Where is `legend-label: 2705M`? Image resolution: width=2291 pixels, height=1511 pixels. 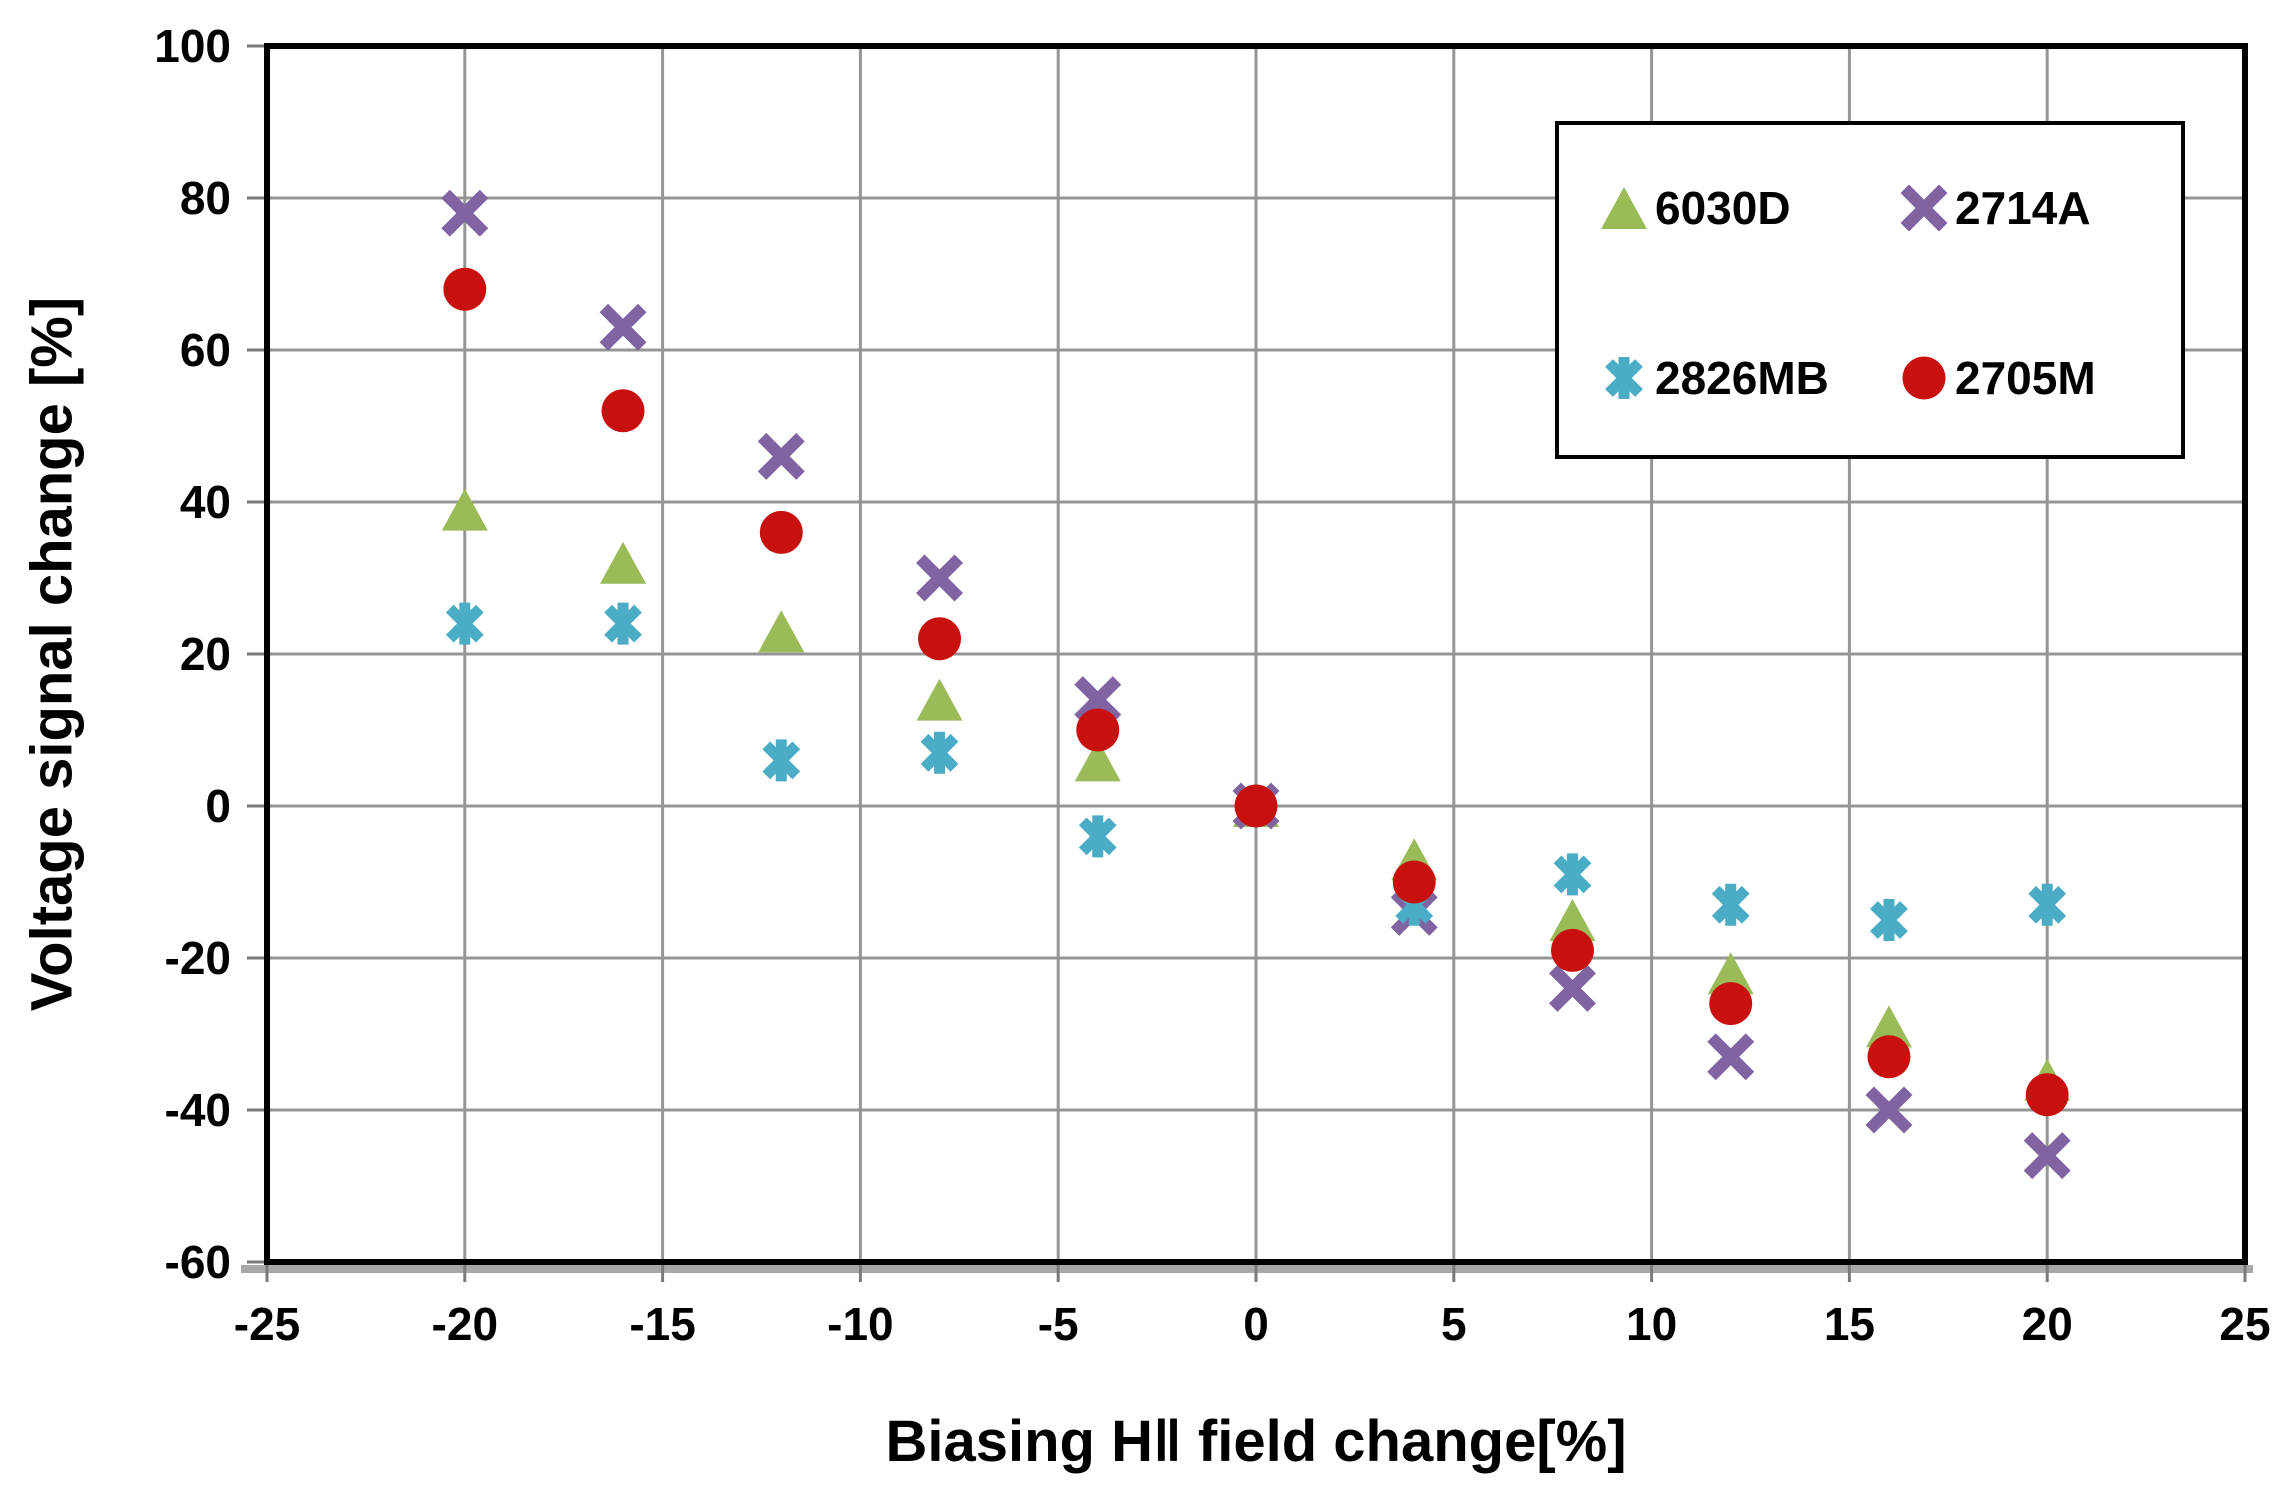
legend-label: 2705M is located at coordinates (2025, 378).